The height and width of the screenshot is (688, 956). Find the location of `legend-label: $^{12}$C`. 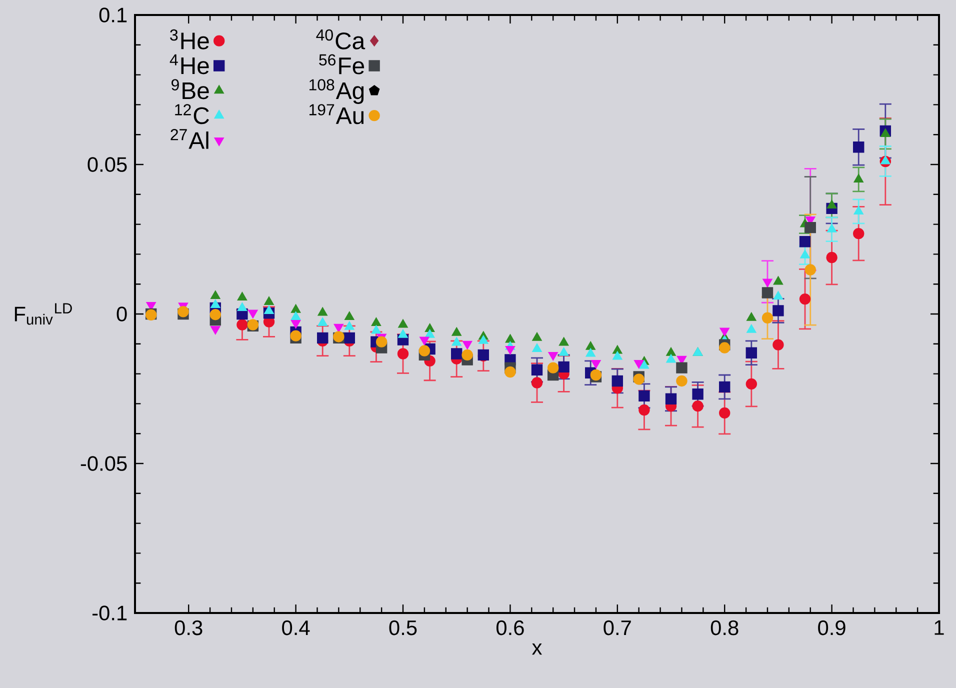

legend-label: $^{12}$C is located at coordinates (192, 114).